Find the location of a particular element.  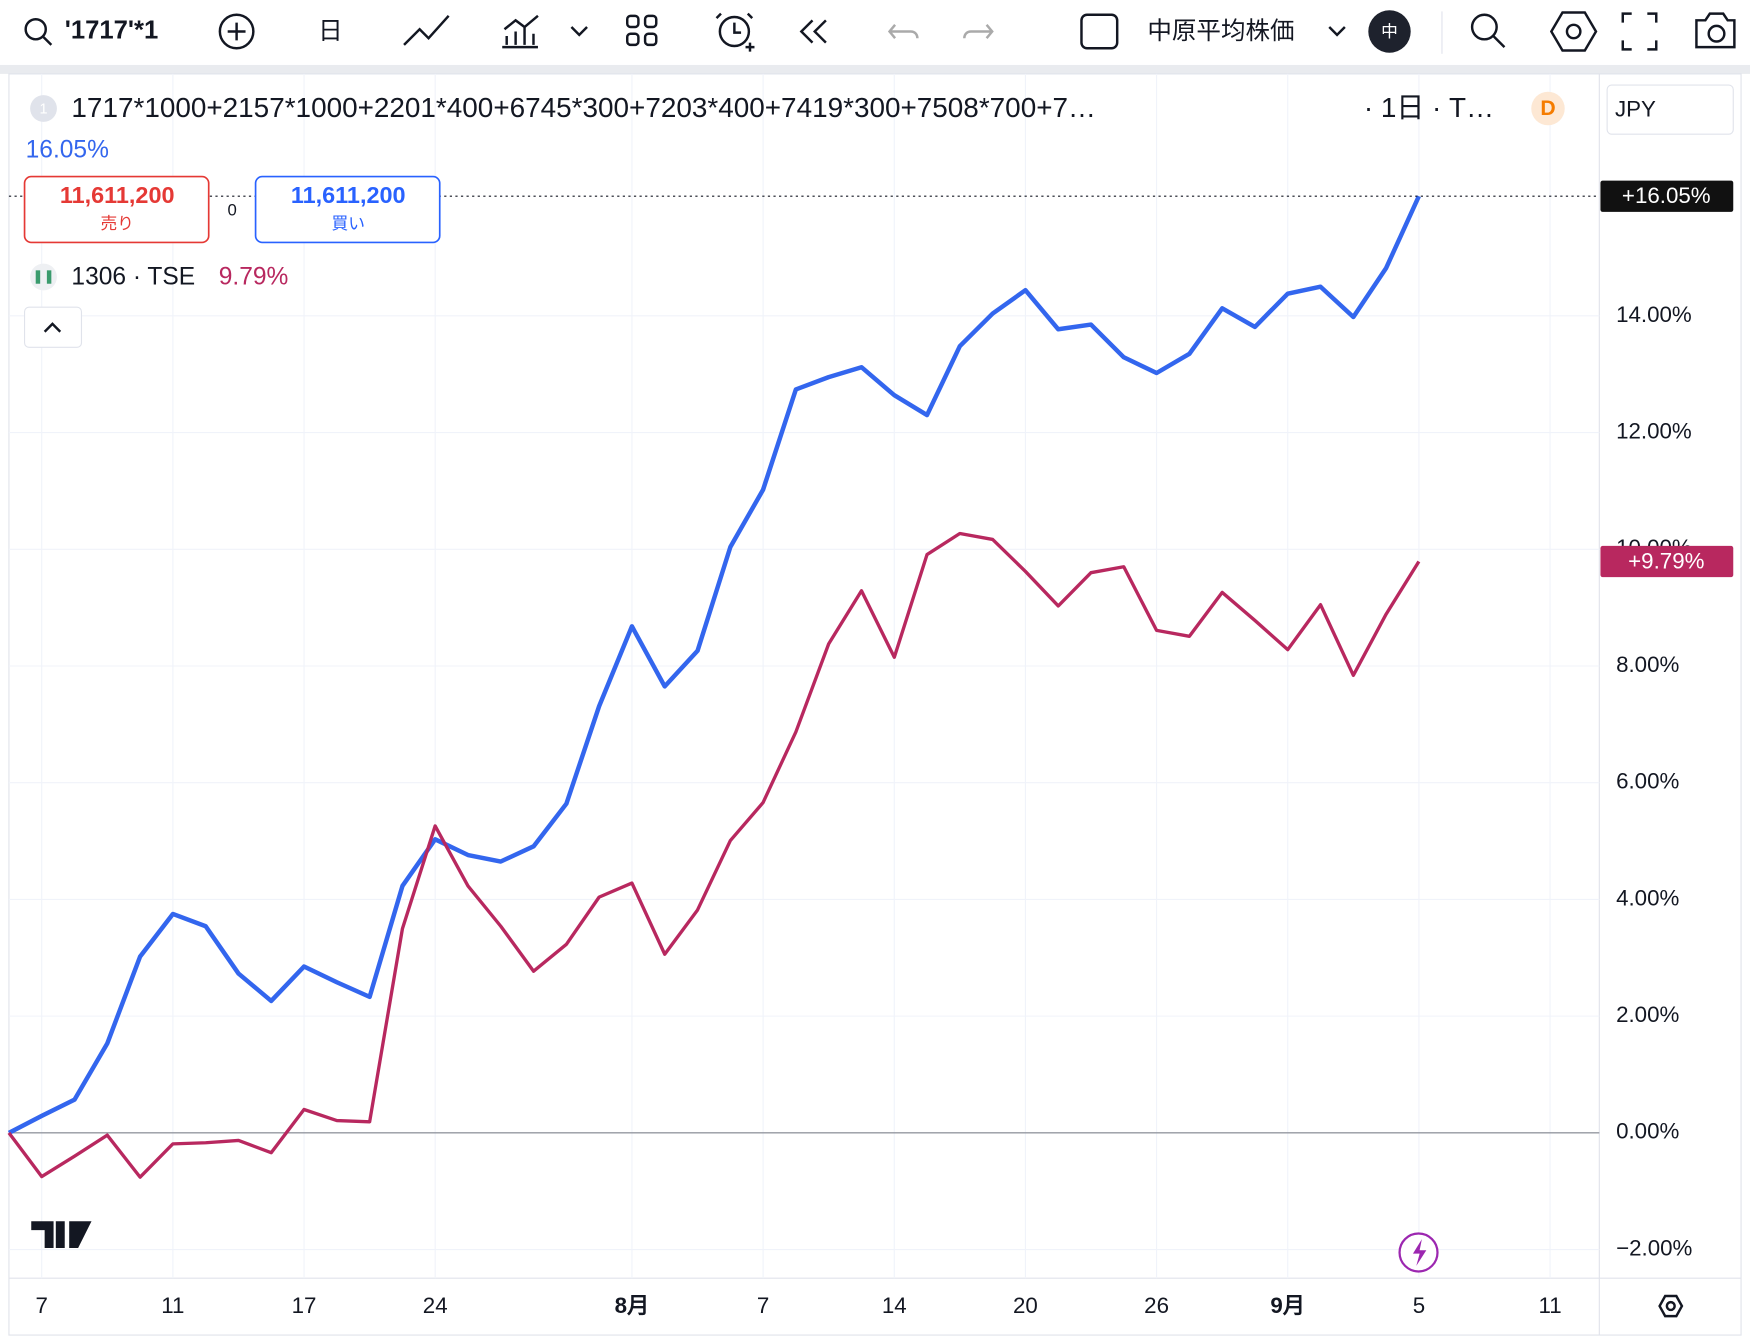

axis-settings is located at coordinates (1671, 1306).